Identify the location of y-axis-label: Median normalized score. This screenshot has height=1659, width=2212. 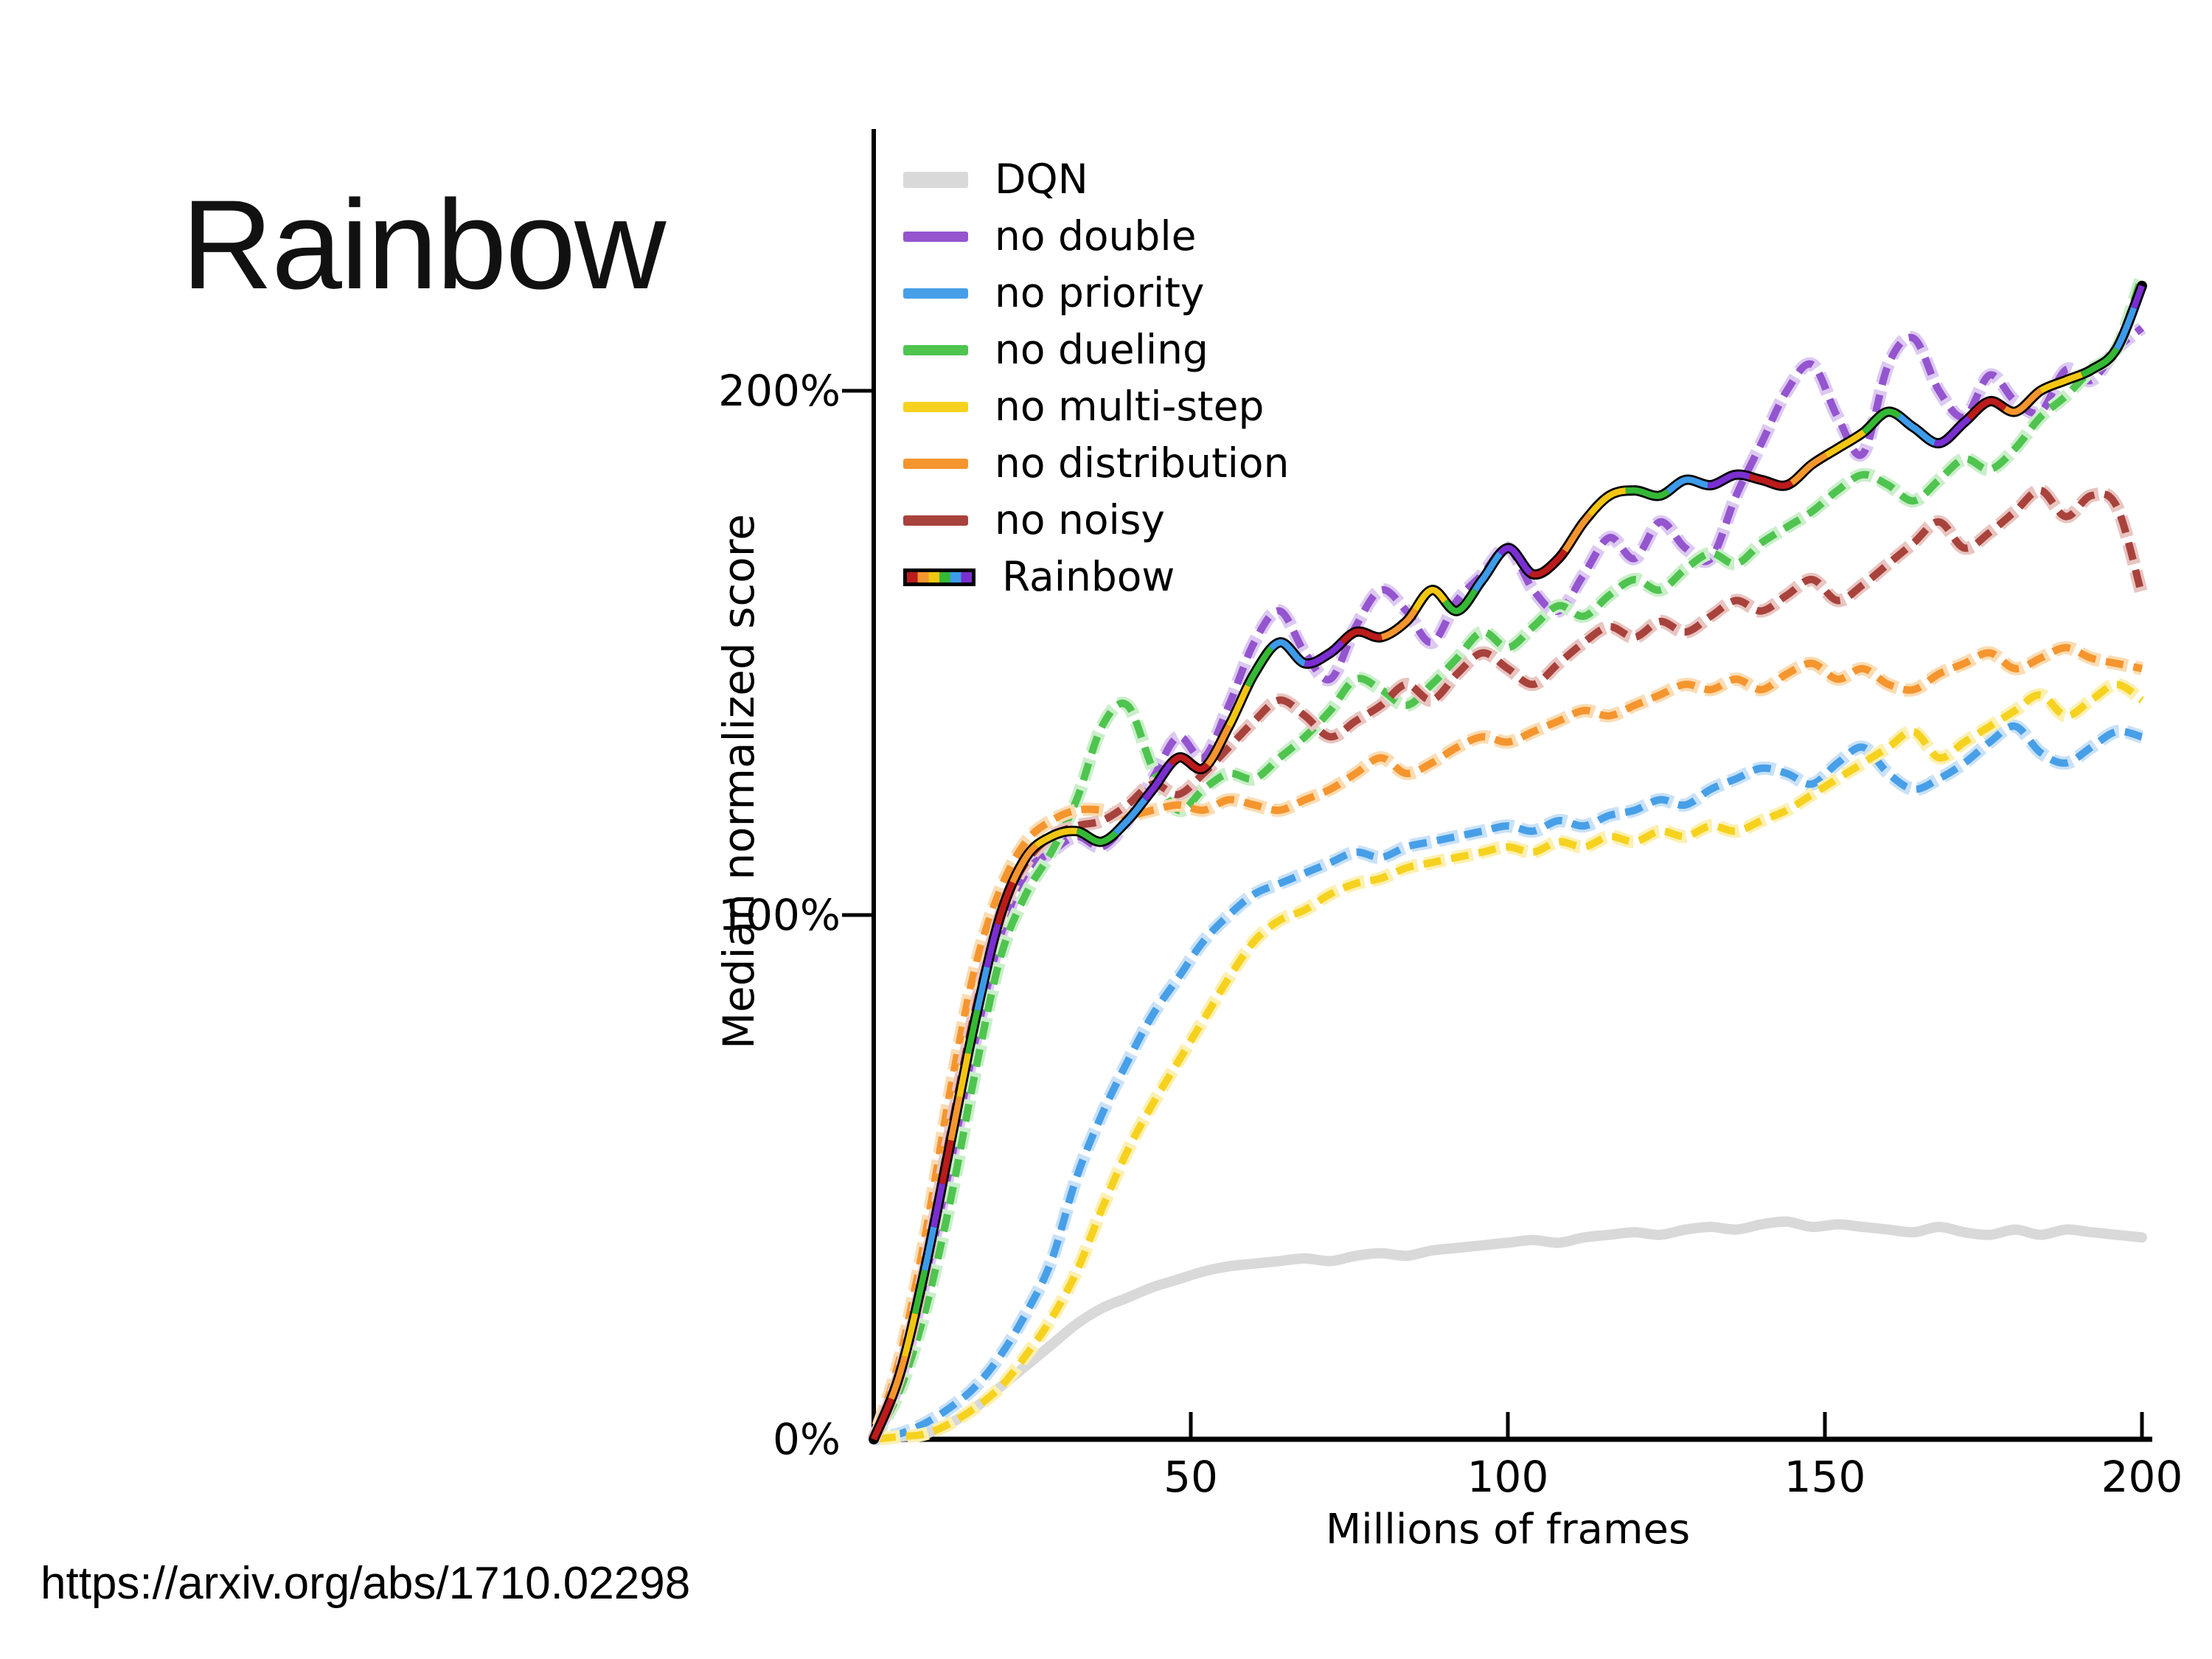
(739, 781).